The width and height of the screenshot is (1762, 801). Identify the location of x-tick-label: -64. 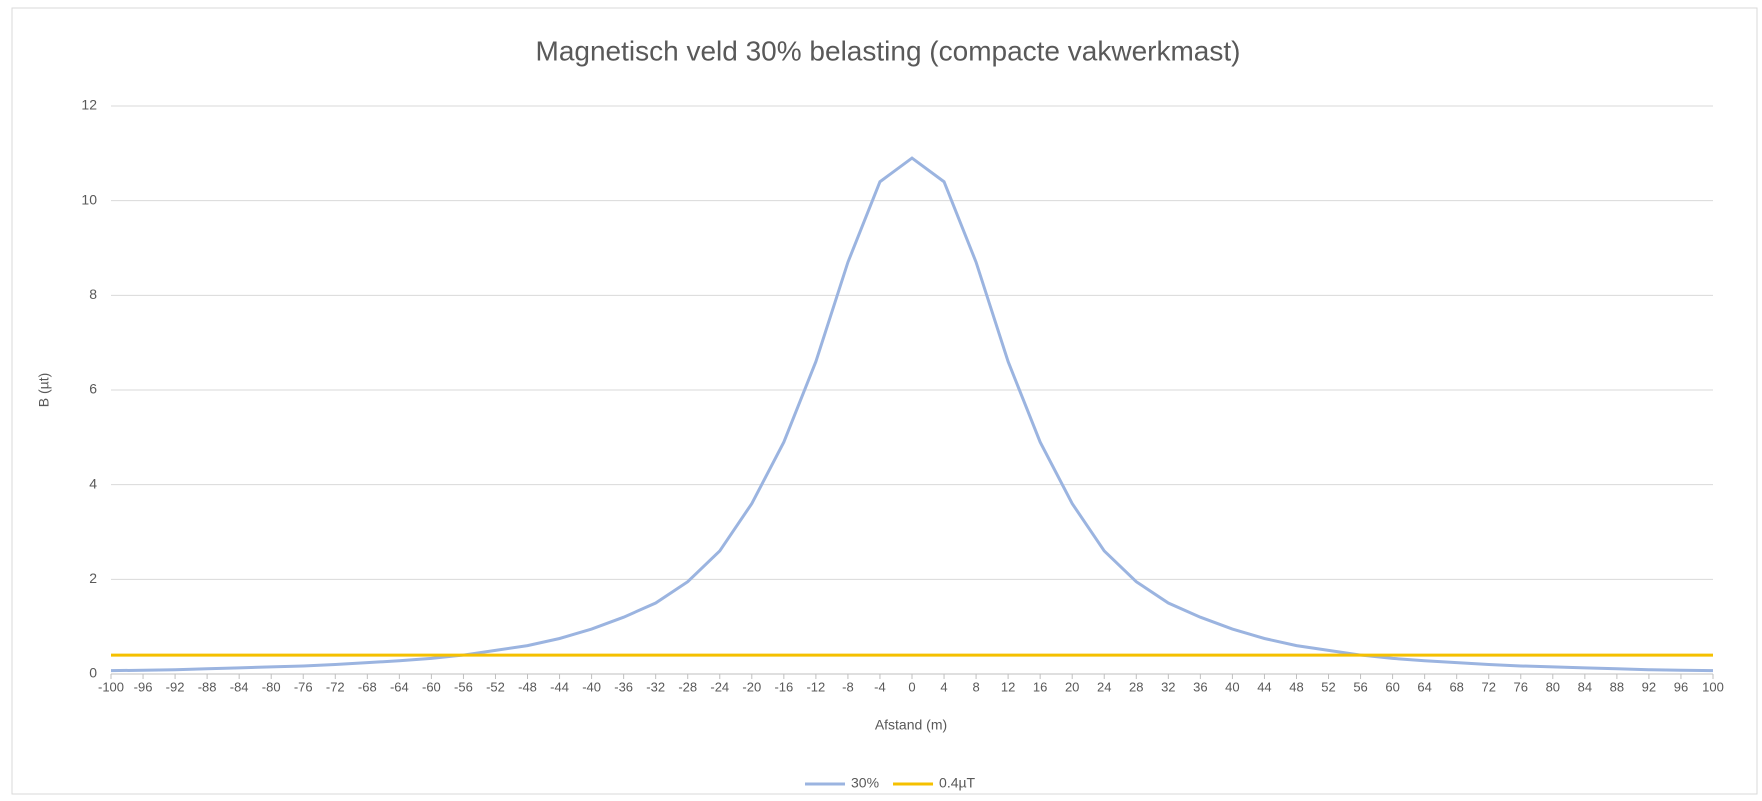
(399, 686).